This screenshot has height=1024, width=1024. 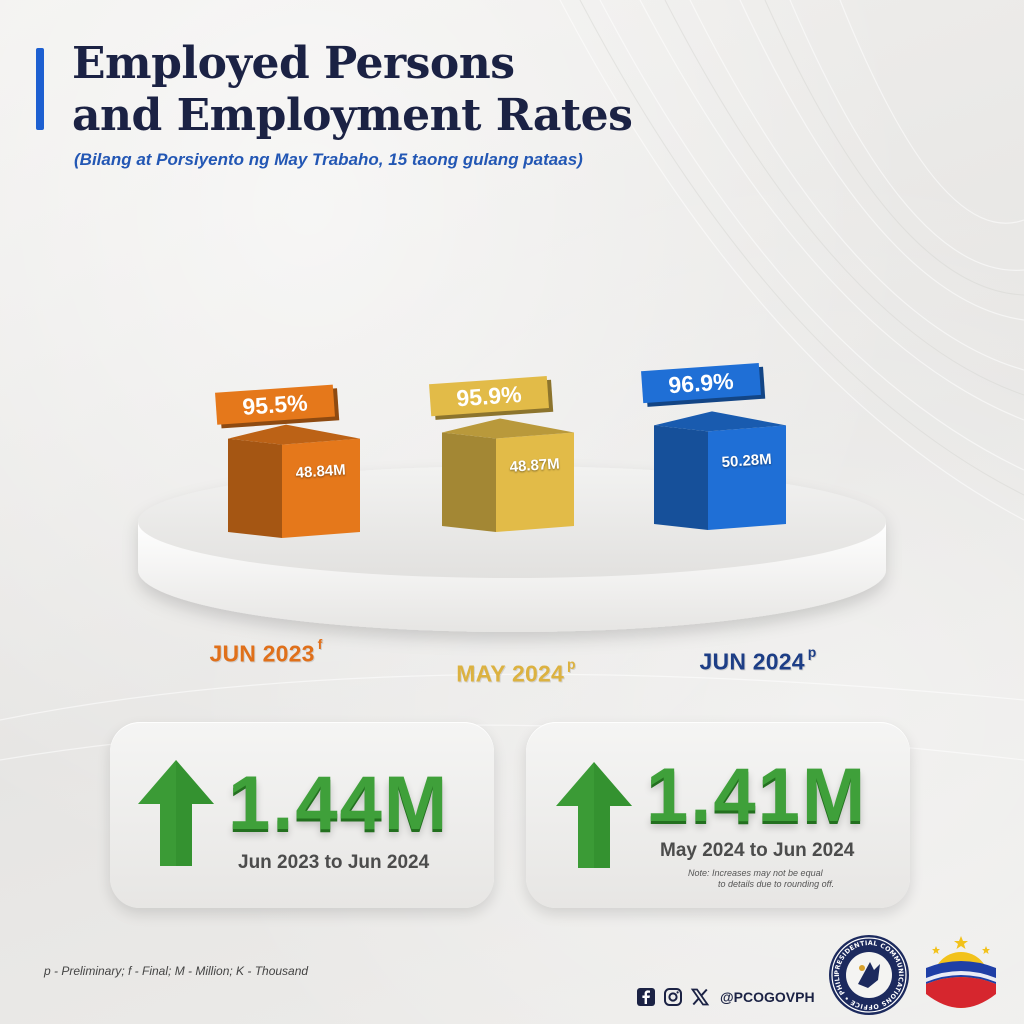 What do you see at coordinates (757, 850) in the screenshot?
I see `change-range: May 2024 to Jun 2024` at bounding box center [757, 850].